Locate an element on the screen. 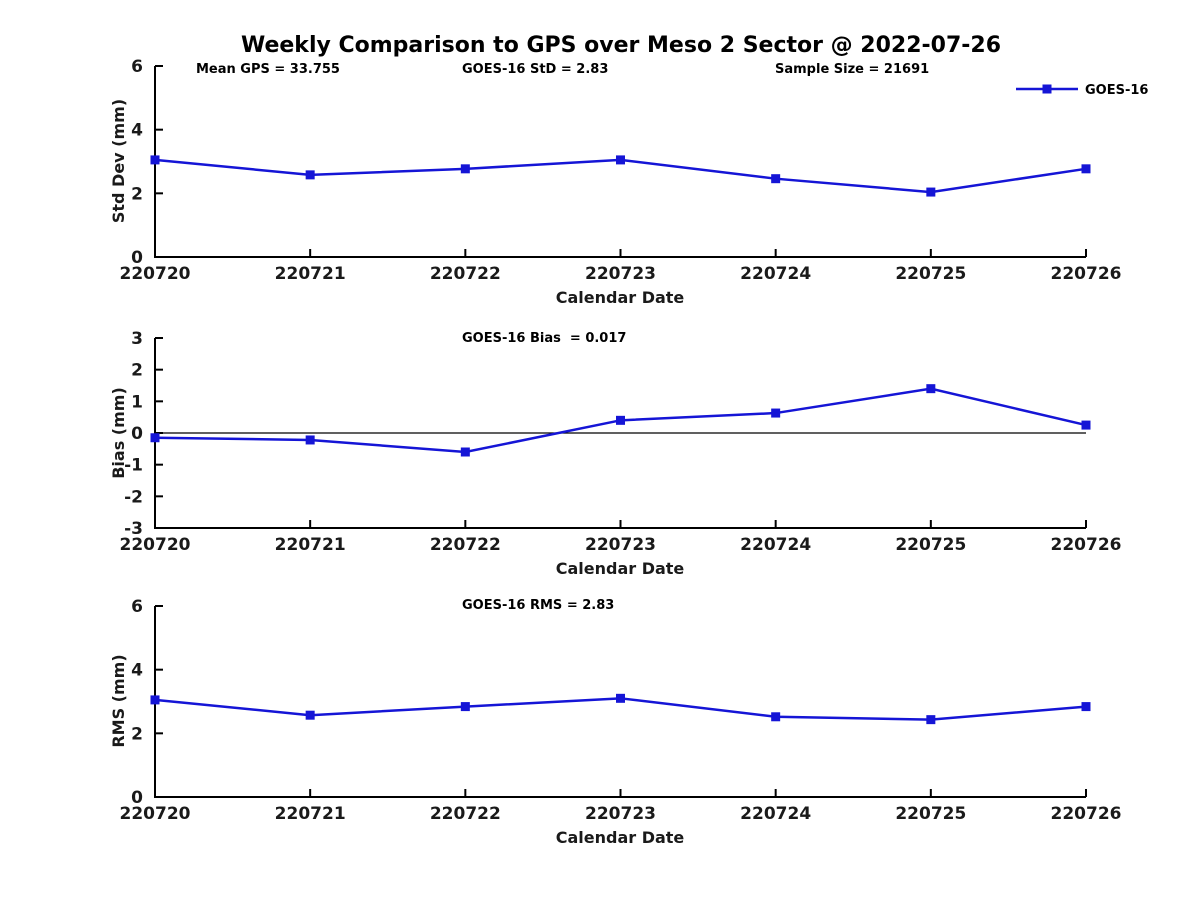 The height and width of the screenshot is (900, 1200). legend: GOES-16 is located at coordinates (1082, 90).